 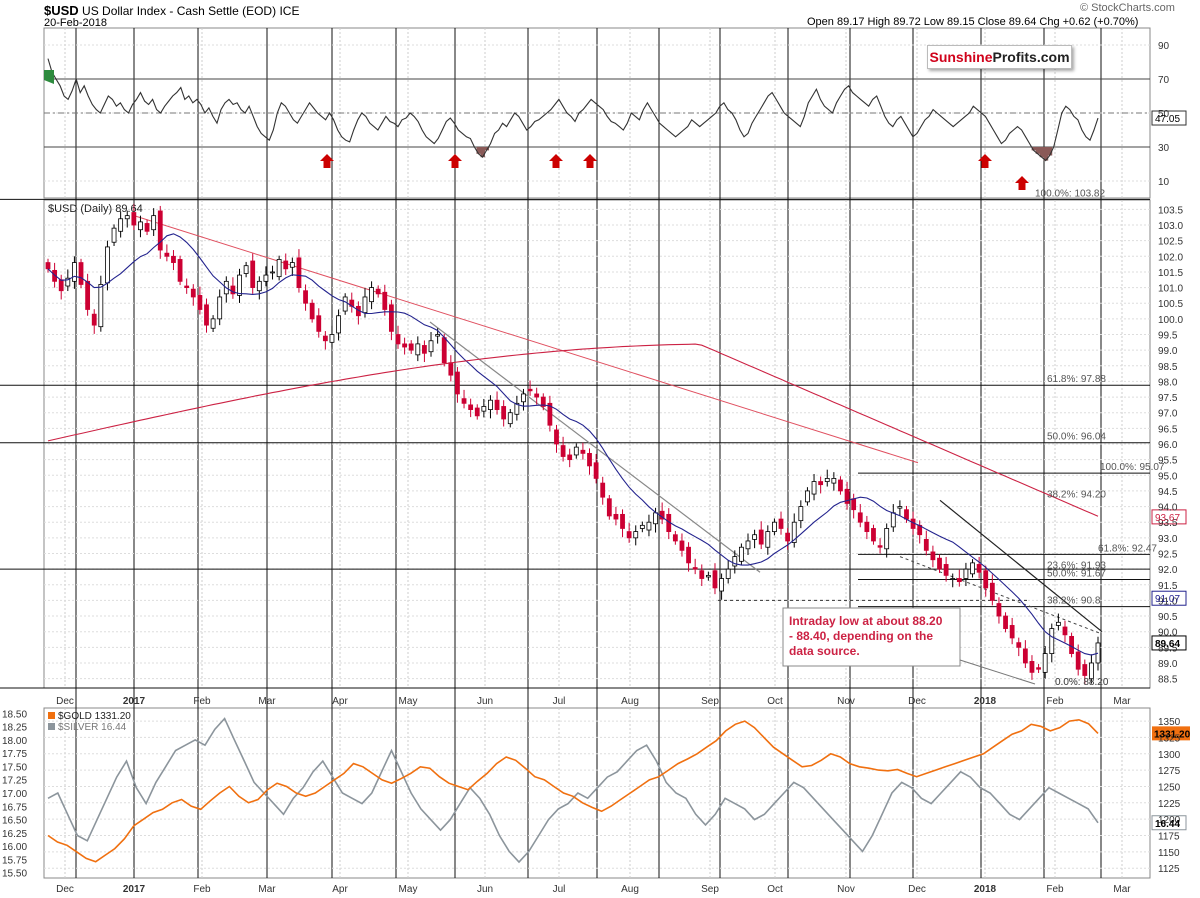 What do you see at coordinates (14, 741) in the screenshot?
I see `silver-tick-label: 18.00` at bounding box center [14, 741].